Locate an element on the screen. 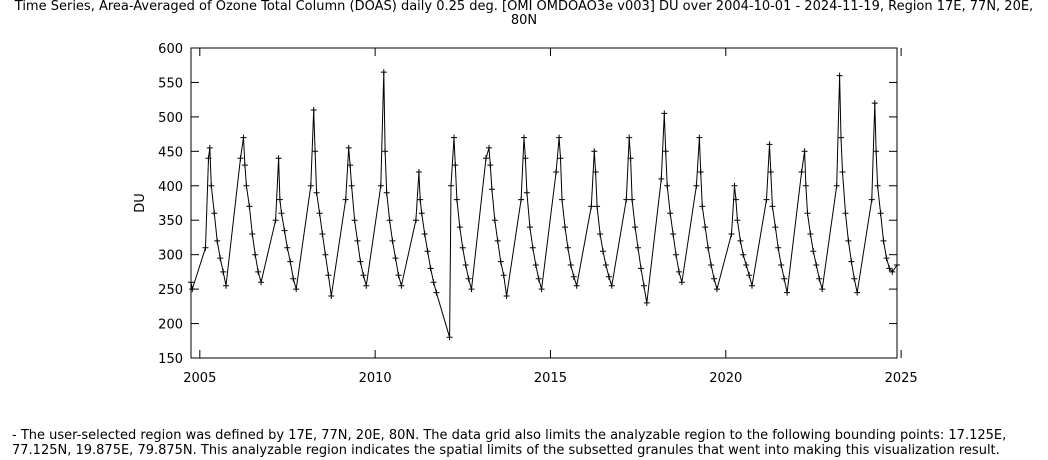 This screenshot has height=460, width=1048. x-tick-label: 2010 is located at coordinates (375, 378).